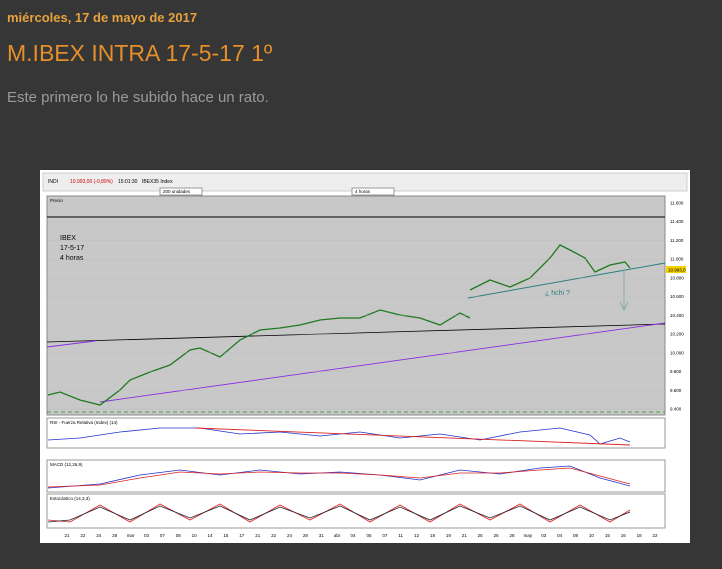  Describe the element at coordinates (91, 182) in the screenshot. I see `toolbar-text: 10.993,00 (-0,89%)` at that location.